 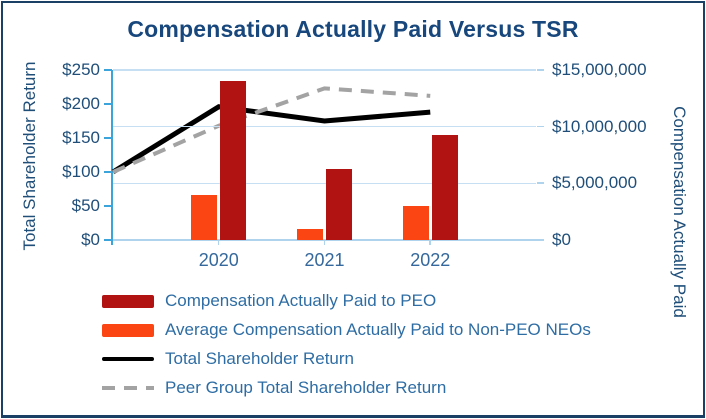 What do you see at coordinates (679, 212) in the screenshot?
I see `right-axis-title: Compensation Actually Paid` at bounding box center [679, 212].